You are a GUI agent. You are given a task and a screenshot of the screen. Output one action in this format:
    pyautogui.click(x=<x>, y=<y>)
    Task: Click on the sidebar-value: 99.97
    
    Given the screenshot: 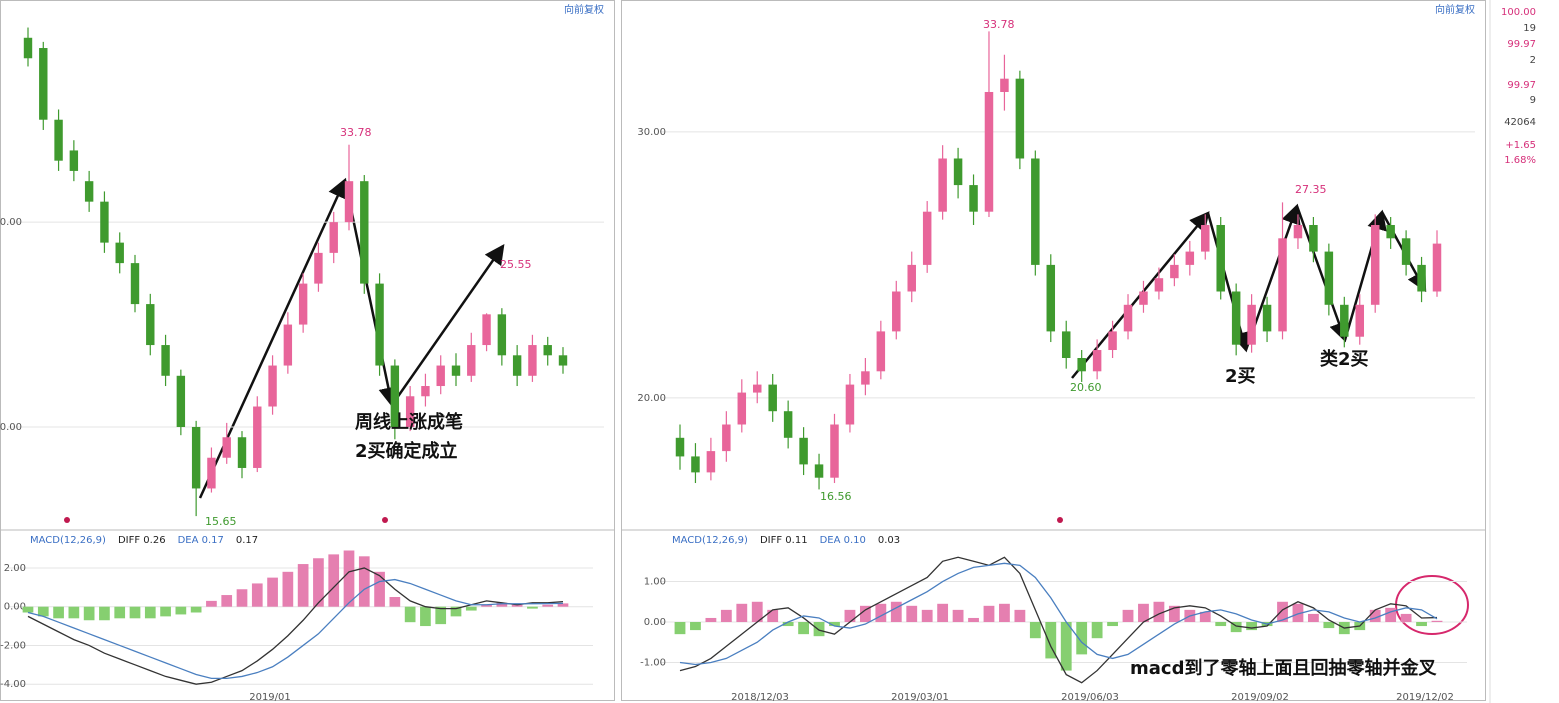 What is the action you would take?
    pyautogui.click(x=1521, y=85)
    